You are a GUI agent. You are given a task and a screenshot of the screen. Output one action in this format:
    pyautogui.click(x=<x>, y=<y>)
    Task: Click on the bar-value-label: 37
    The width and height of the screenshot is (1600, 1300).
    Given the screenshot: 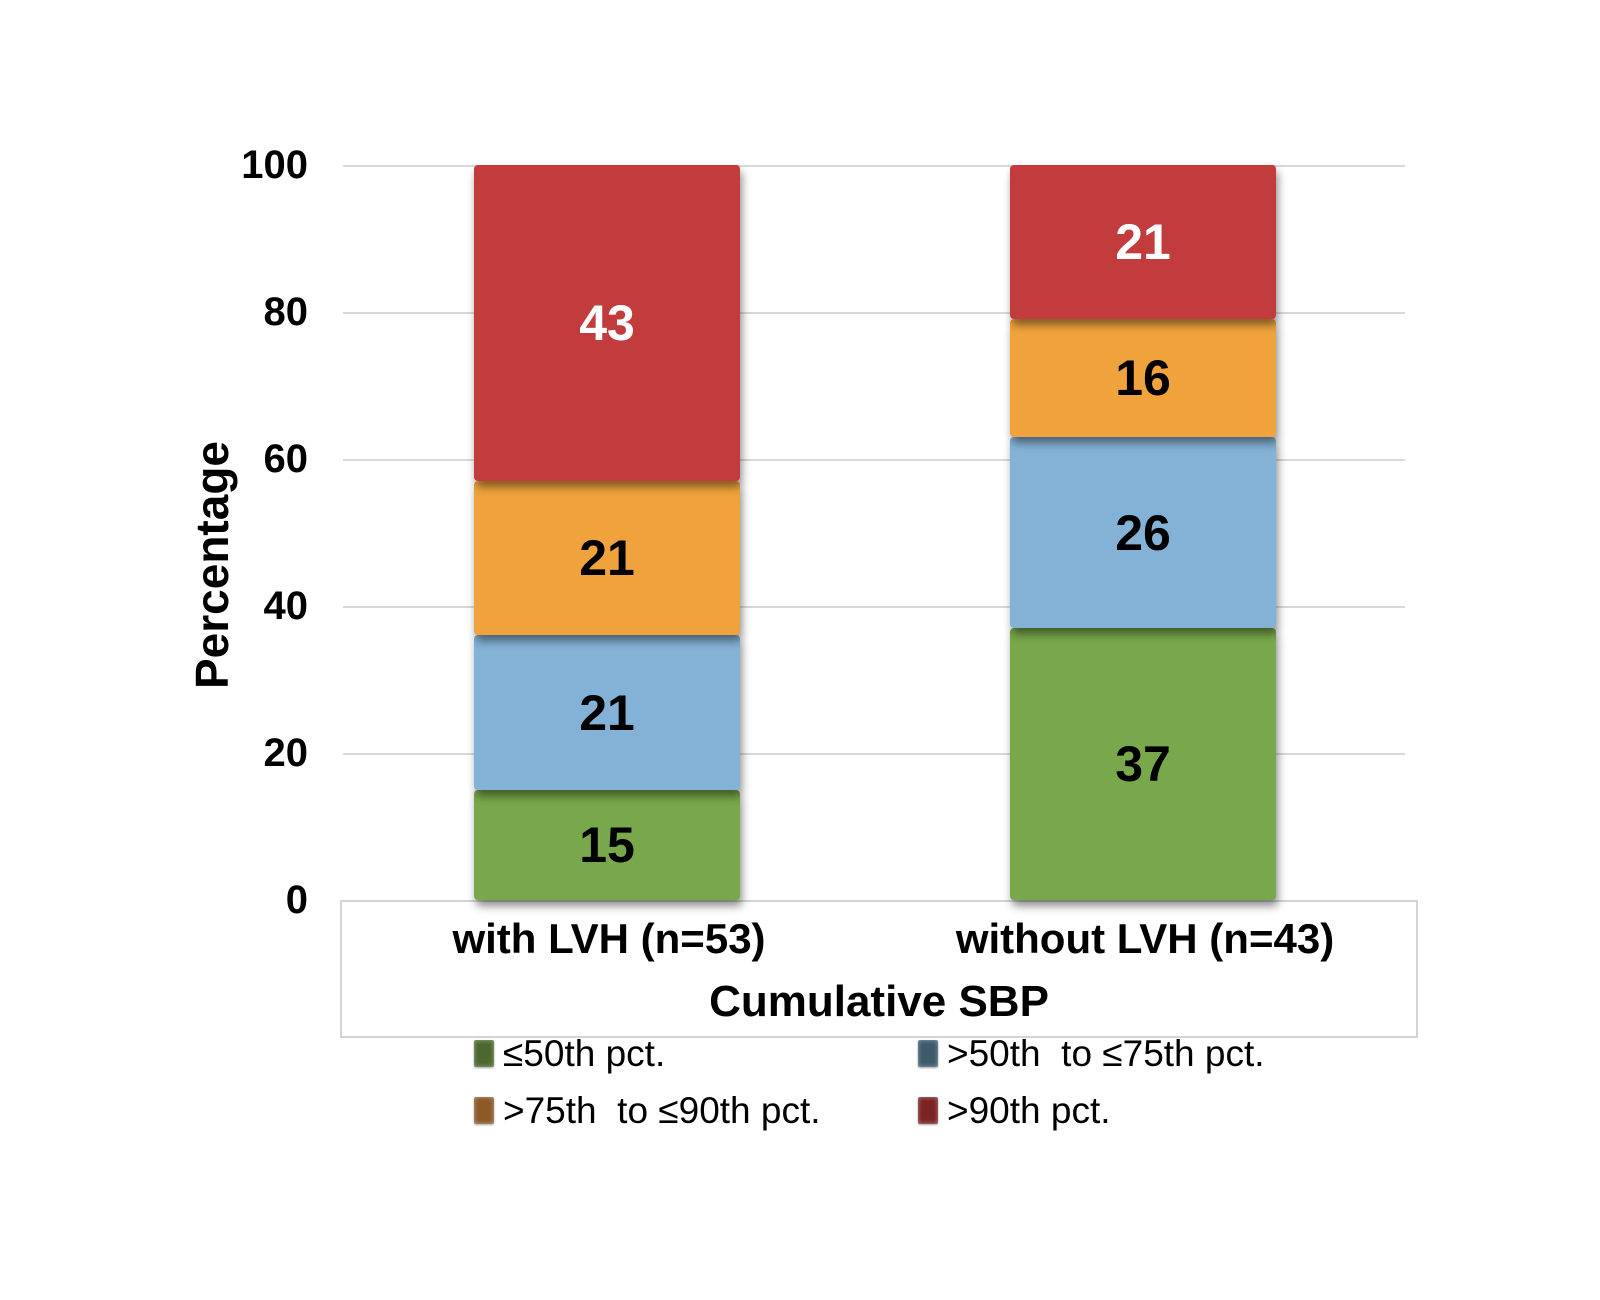 What is the action you would take?
    pyautogui.click(x=1143, y=764)
    